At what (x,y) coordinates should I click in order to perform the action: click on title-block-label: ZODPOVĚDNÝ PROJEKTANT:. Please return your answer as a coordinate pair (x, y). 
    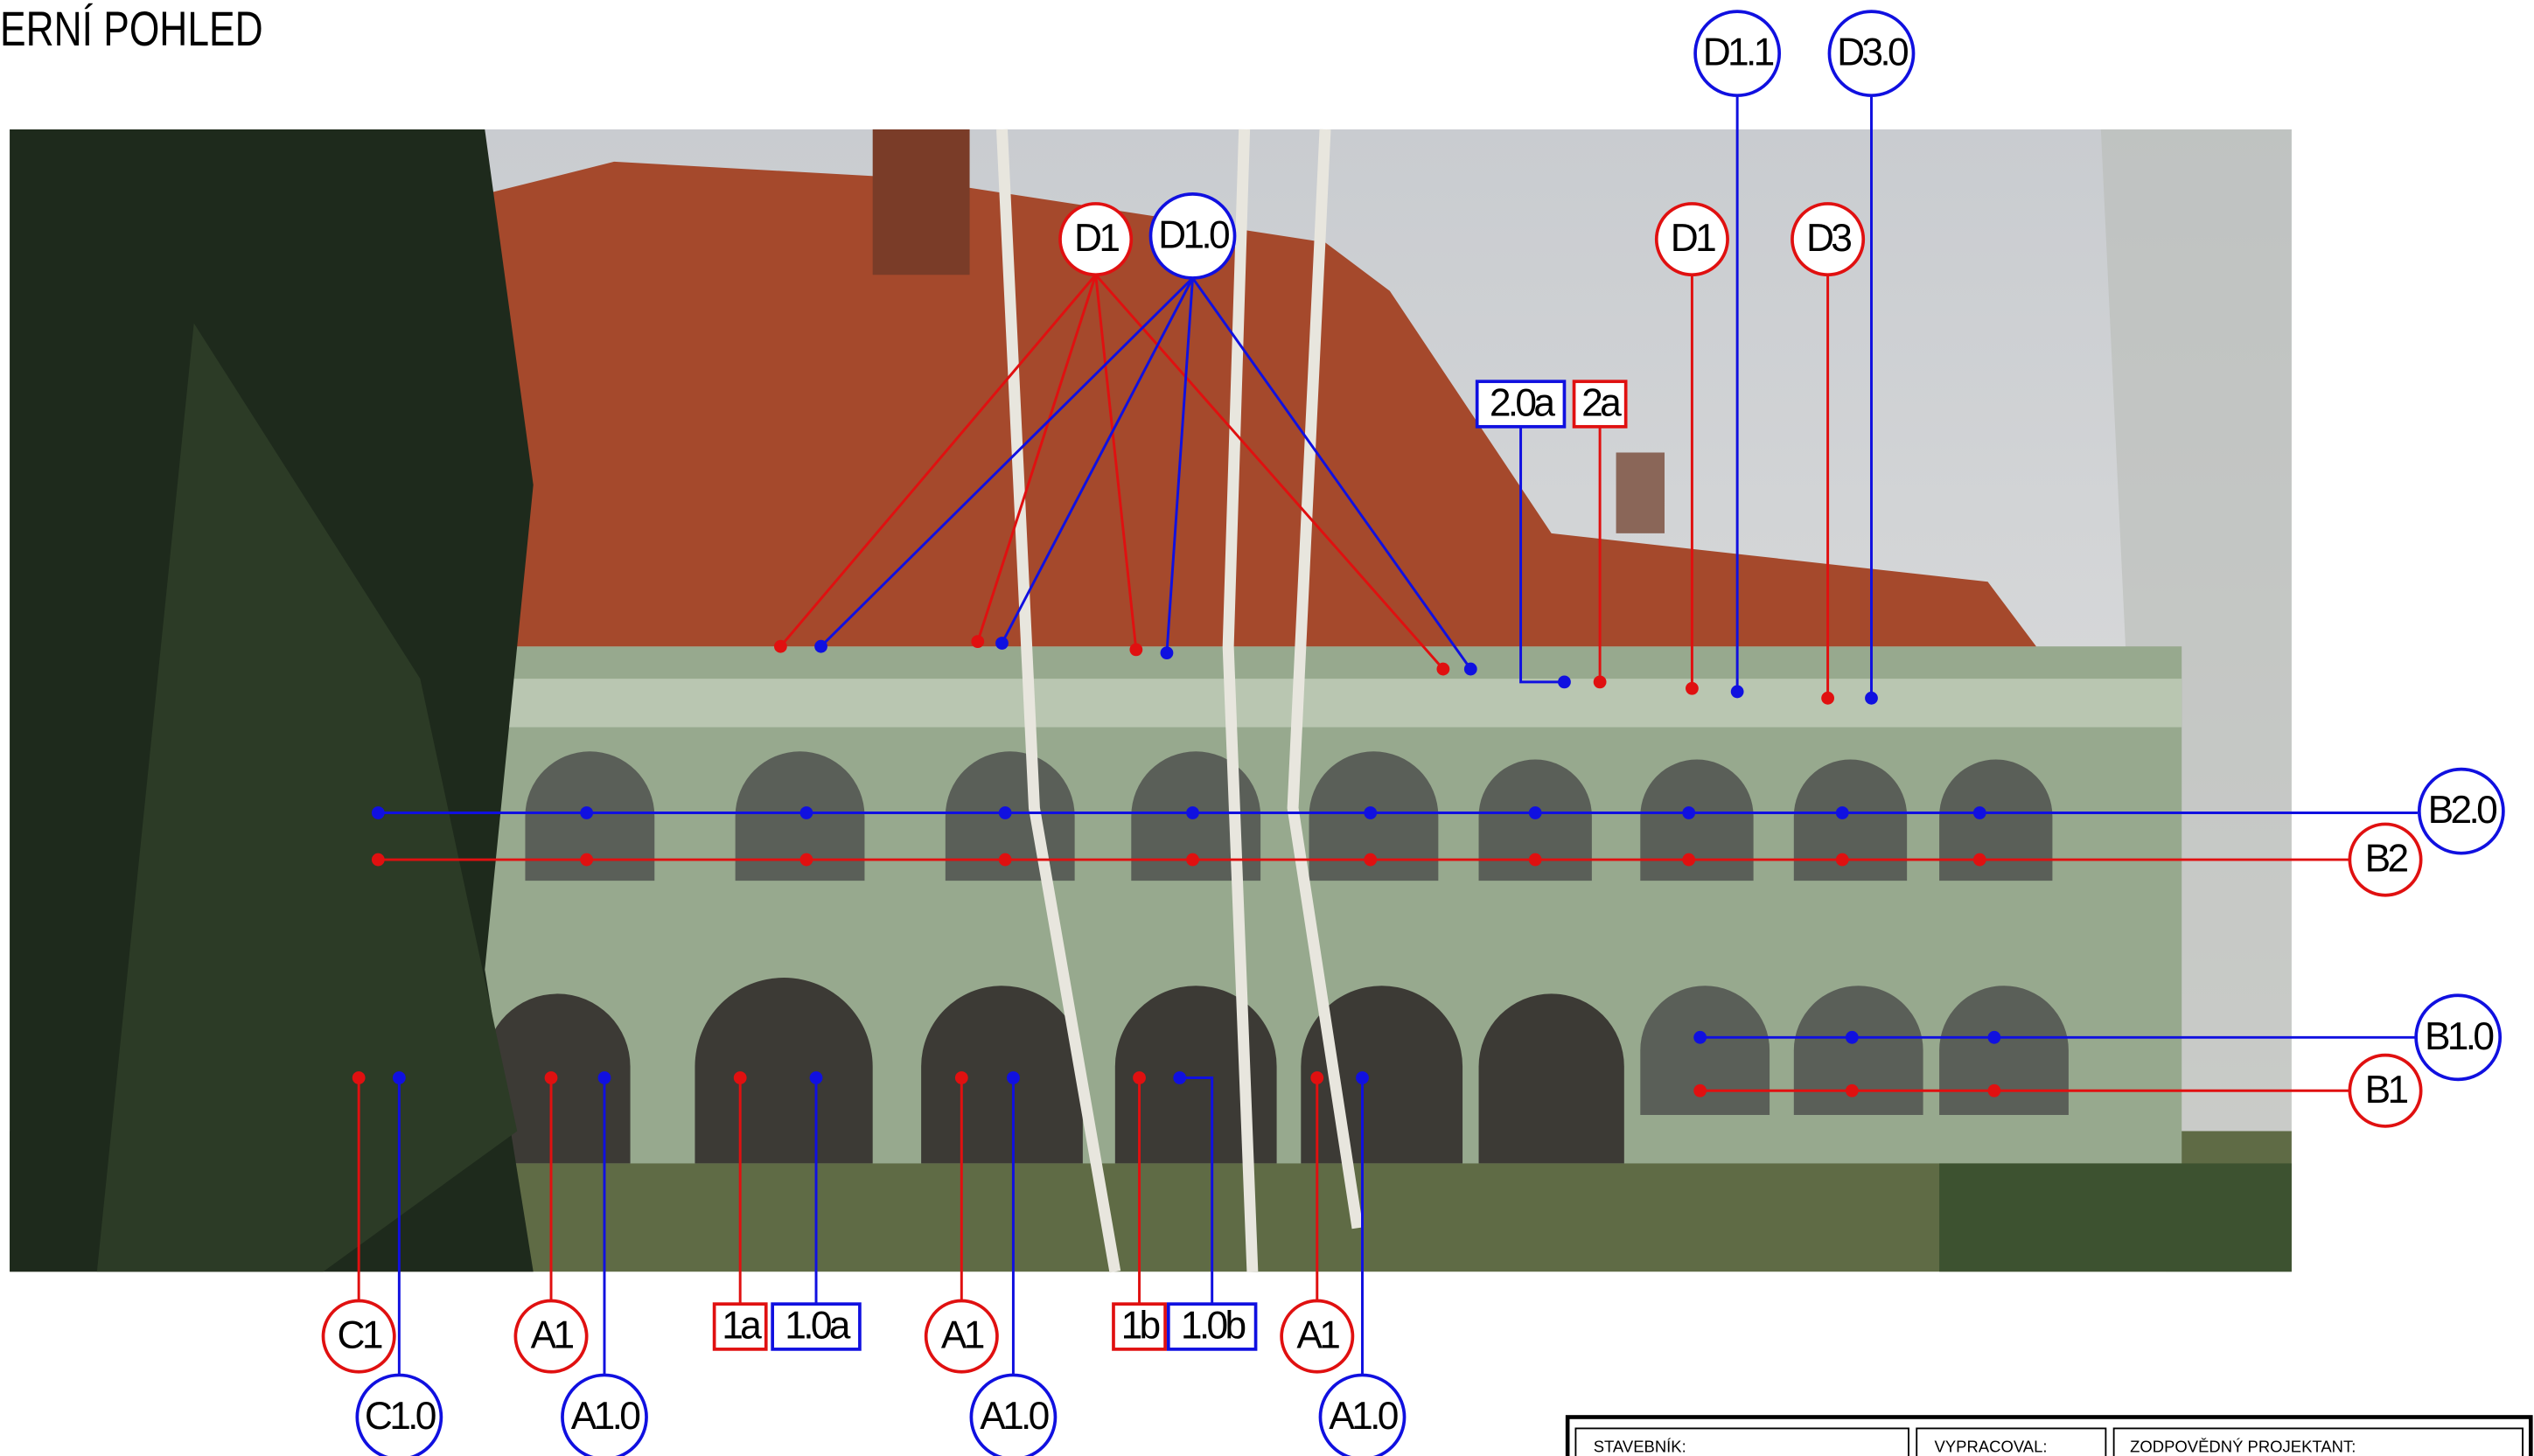
    Looking at the image, I should click on (2243, 1446).